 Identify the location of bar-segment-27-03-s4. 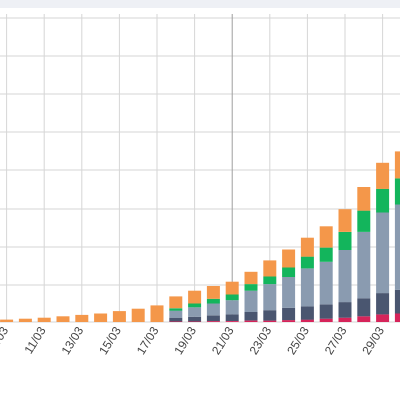
(345, 220).